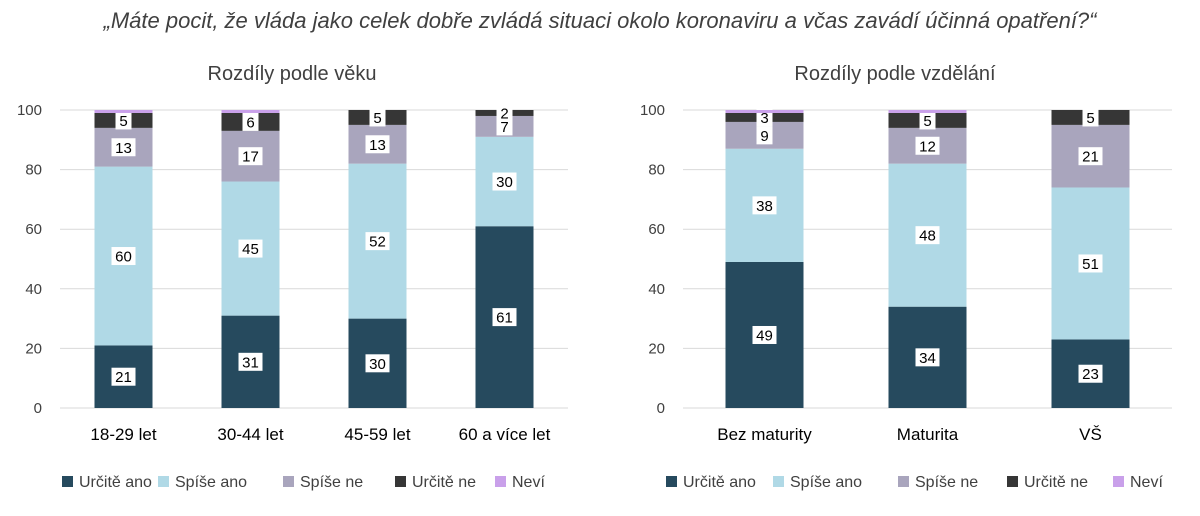 The height and width of the screenshot is (516, 1200). Describe the element at coordinates (656, 229) in the screenshot. I see `y-tick-label: 60` at that location.